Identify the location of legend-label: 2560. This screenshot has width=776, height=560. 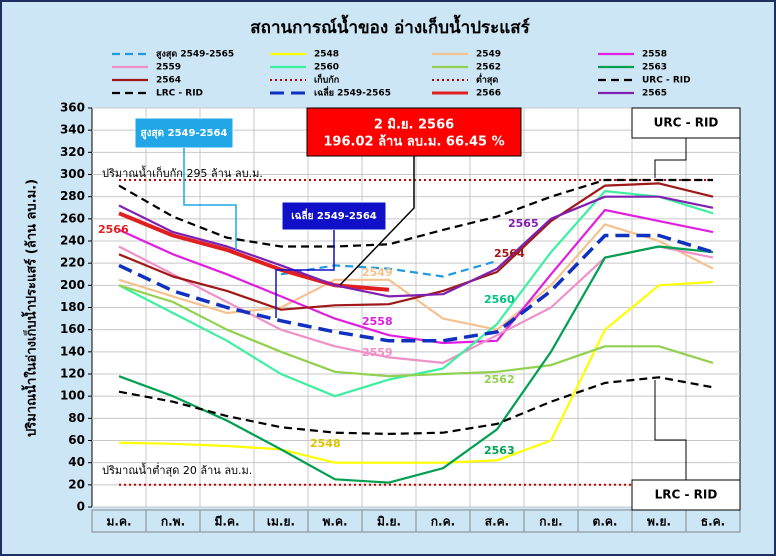
(326, 68).